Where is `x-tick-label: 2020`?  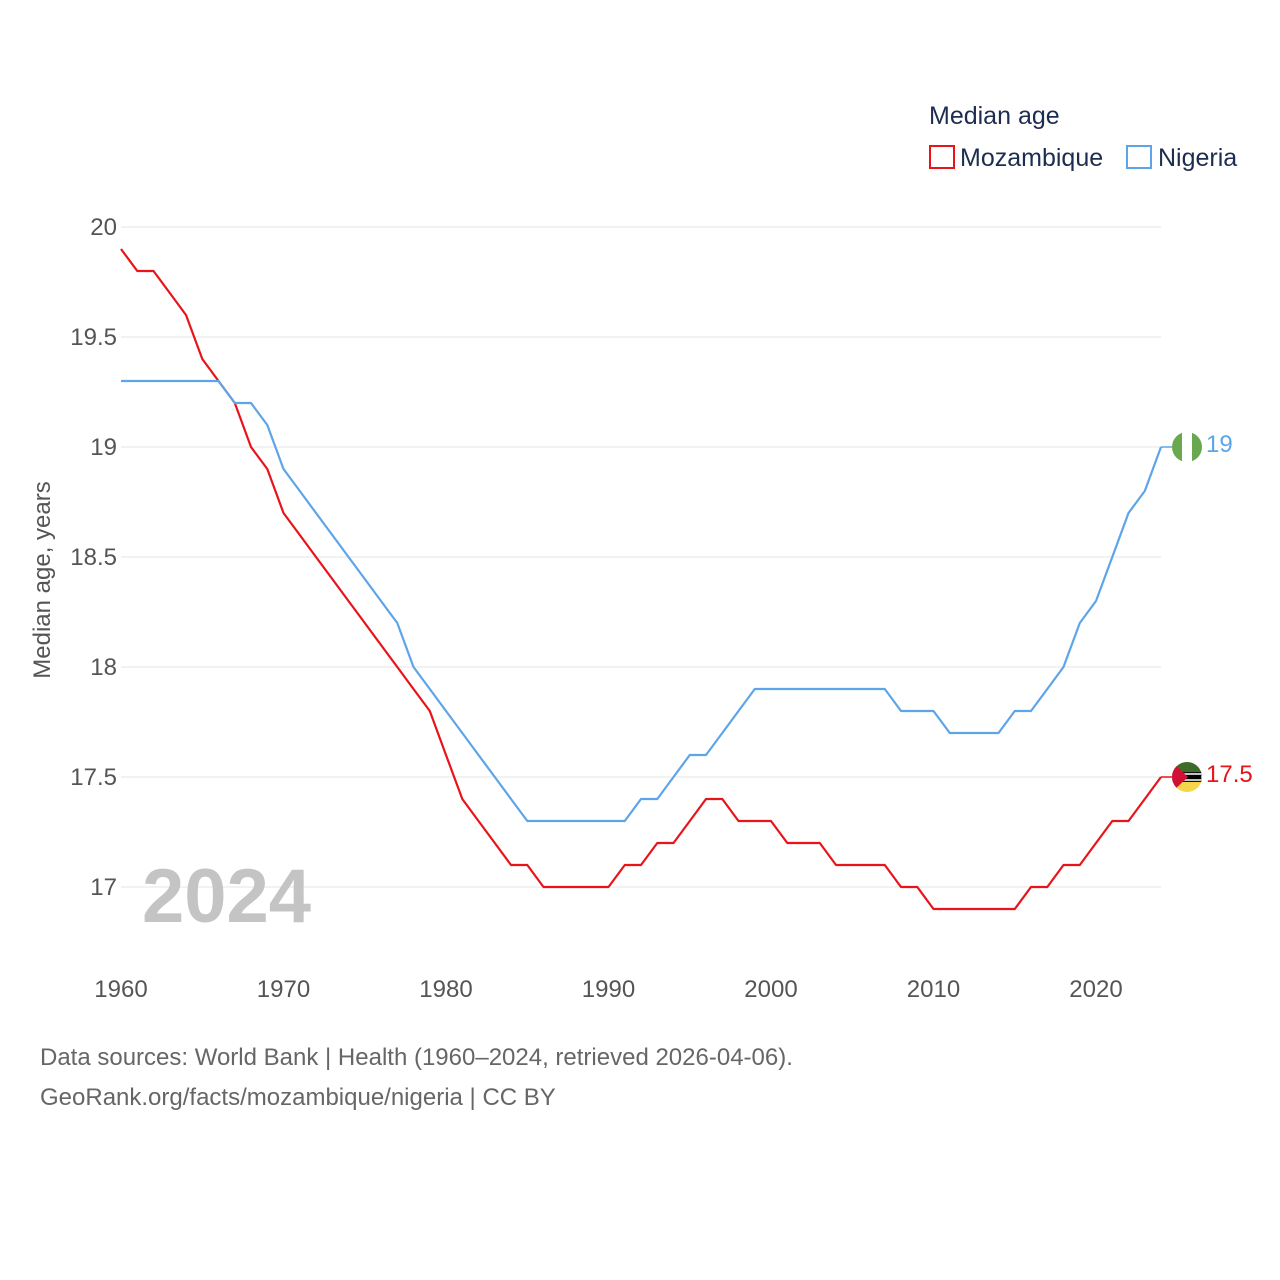
x-tick-label: 2020 is located at coordinates (1095, 989).